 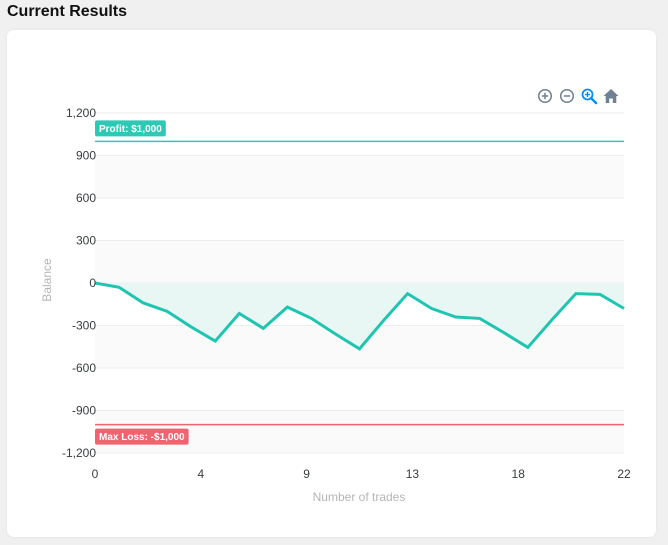 I want to click on reset-zoom-button, so click(x=611, y=96).